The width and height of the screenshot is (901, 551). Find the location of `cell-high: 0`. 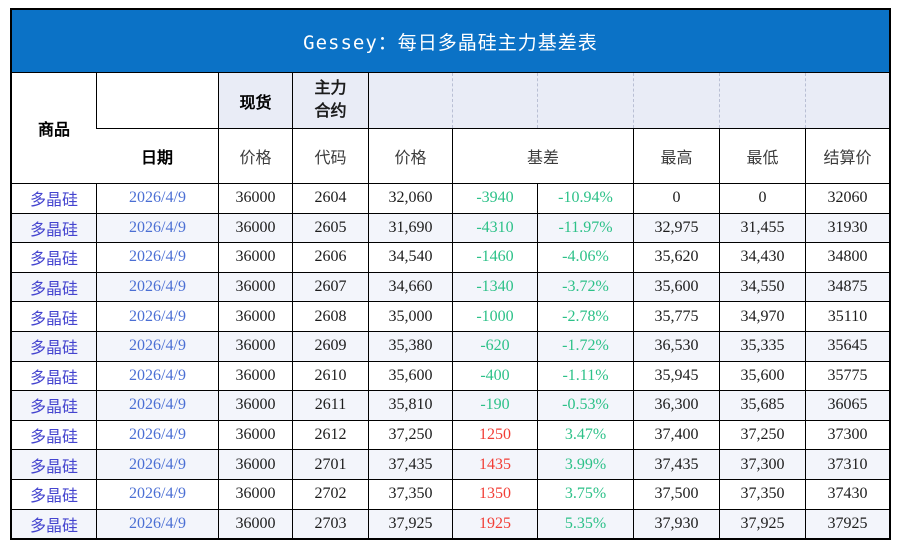

cell-high: 0 is located at coordinates (676, 198).